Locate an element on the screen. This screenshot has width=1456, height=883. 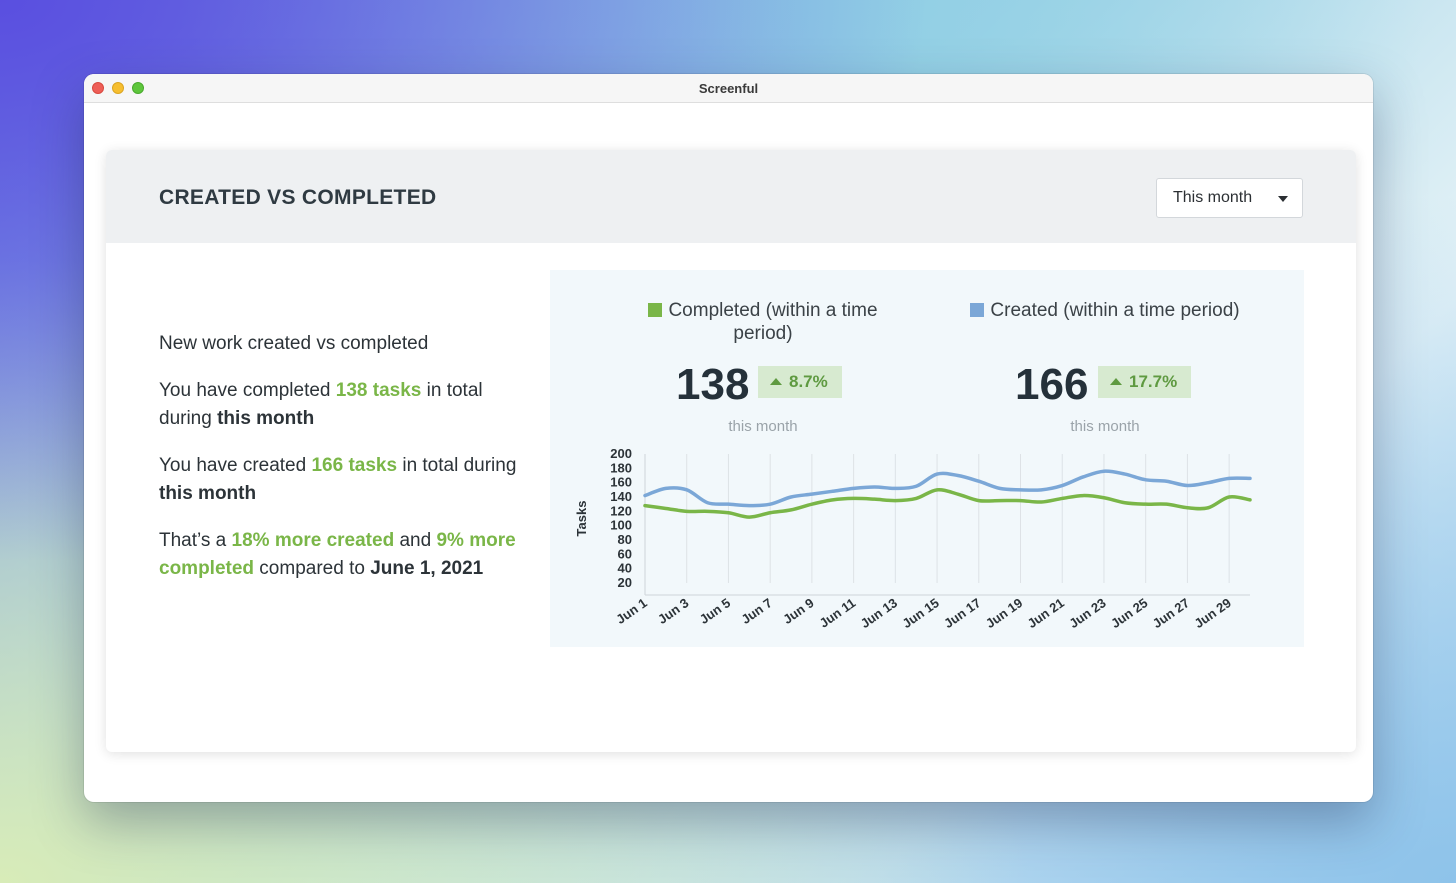
legend-completed: Completed (within a time period) is located at coordinates (763, 322).